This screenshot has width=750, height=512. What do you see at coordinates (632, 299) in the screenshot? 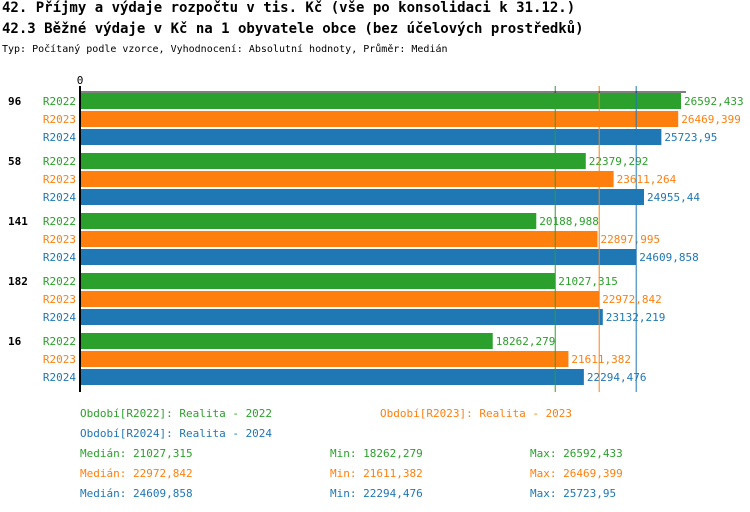
I see `data-label: 22972,842` at bounding box center [632, 299].